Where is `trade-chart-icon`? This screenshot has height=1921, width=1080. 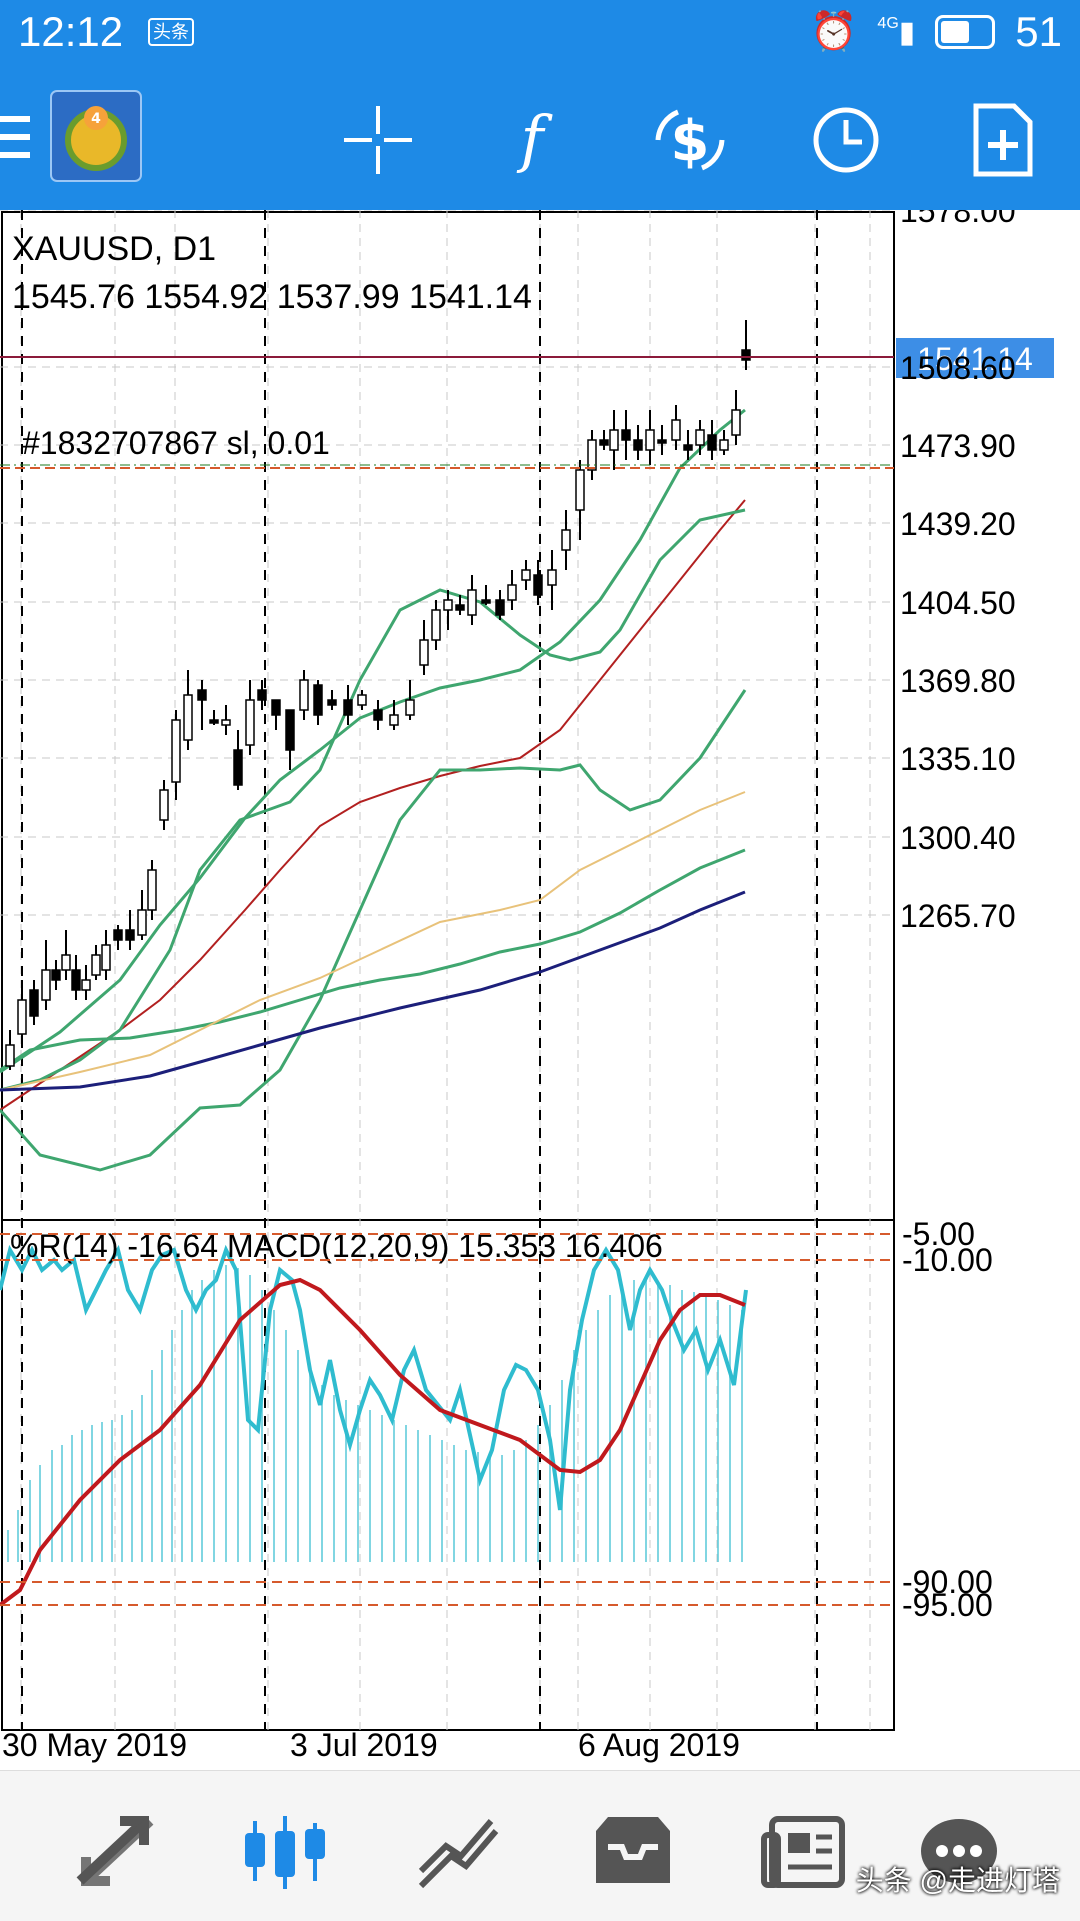
trade-chart-icon is located at coordinates (461, 1851).